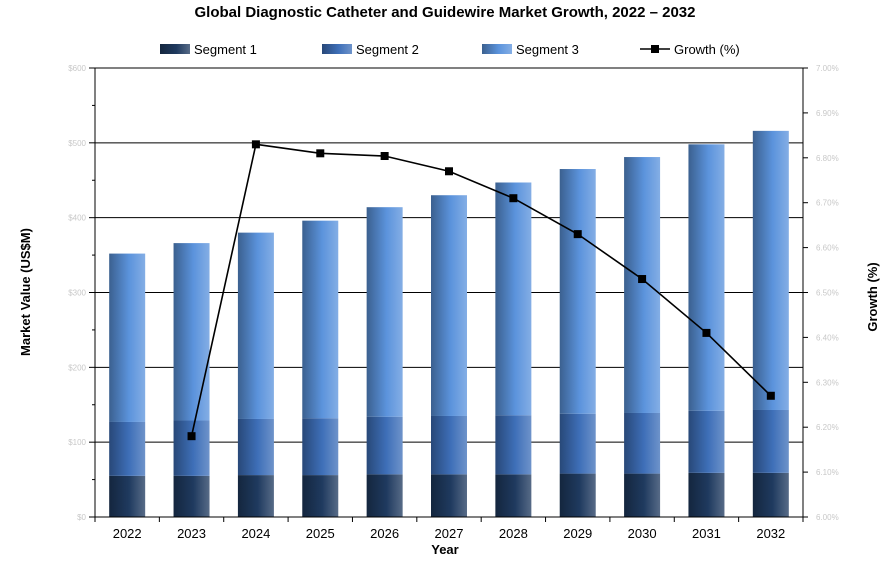  What do you see at coordinates (513, 495) in the screenshot?
I see `bar-segment-1-2028` at bounding box center [513, 495].